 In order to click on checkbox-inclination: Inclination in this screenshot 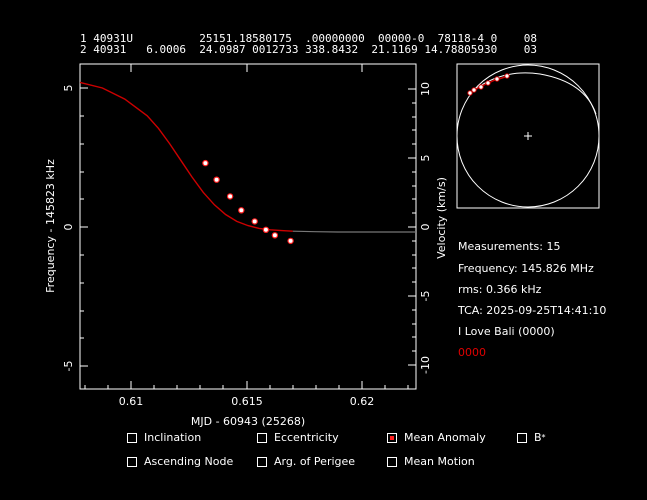, I will do `click(164, 437)`.